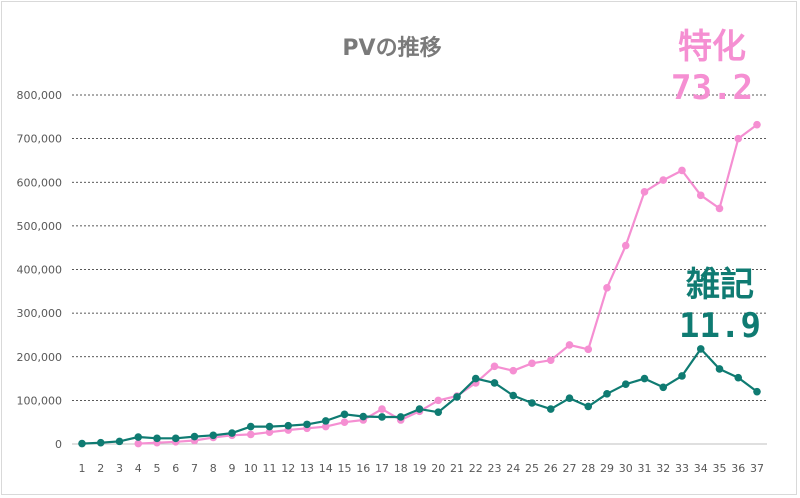  I want to click on x-tick-label: 3, so click(119, 468).